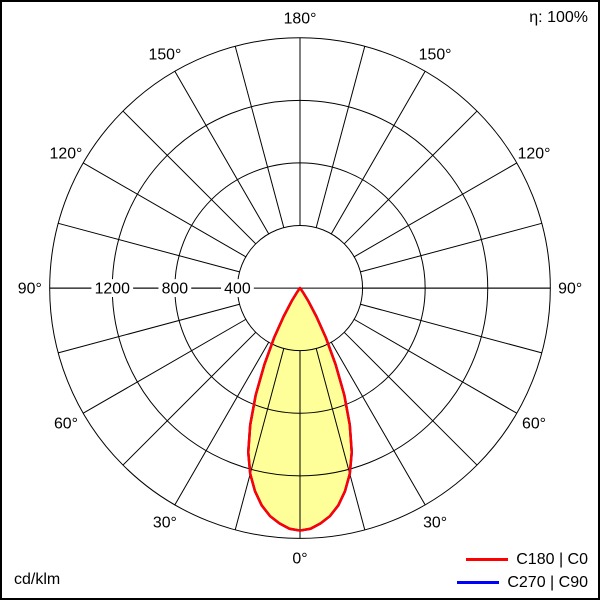 The image size is (600, 600). Describe the element at coordinates (522, 571) in the screenshot. I see `legend: C180 | C0 C270 | C90` at that location.